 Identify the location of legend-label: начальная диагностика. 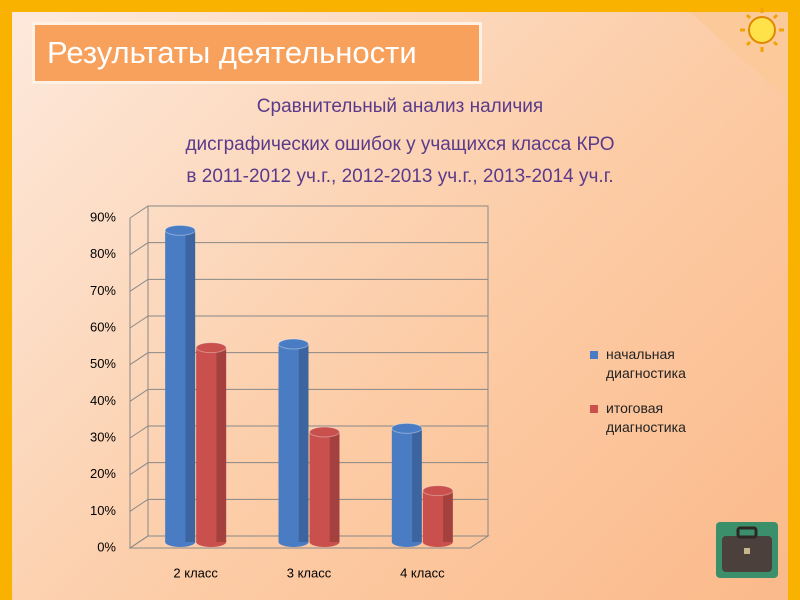
(646, 363).